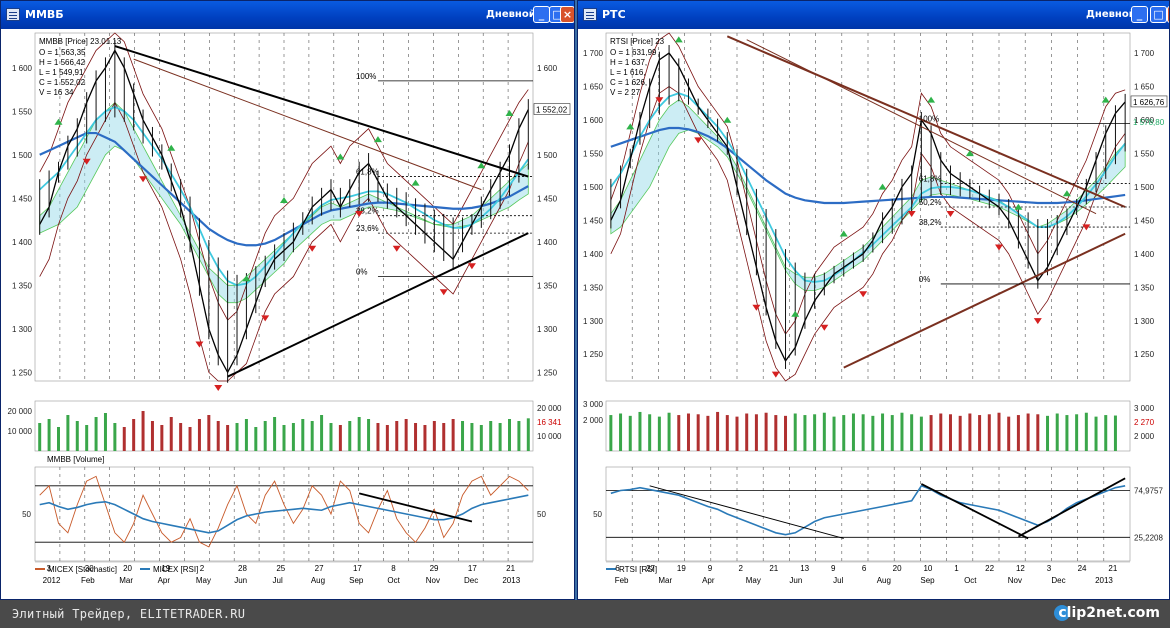  Describe the element at coordinates (773, 568) in the screenshot. I see `x-day-label: 21` at that location.